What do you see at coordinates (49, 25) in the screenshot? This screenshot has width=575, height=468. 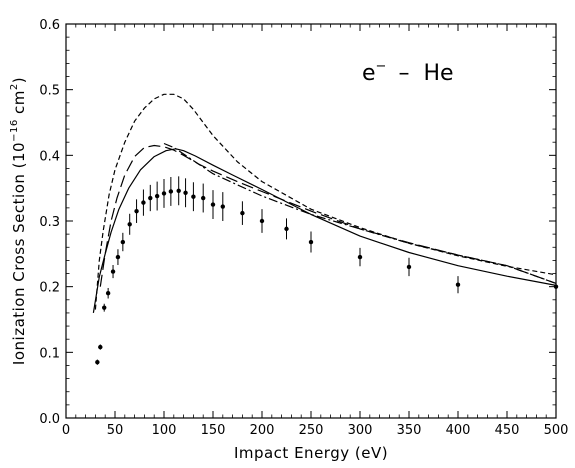 I see `y-tick-label: 0.6` at bounding box center [49, 25].